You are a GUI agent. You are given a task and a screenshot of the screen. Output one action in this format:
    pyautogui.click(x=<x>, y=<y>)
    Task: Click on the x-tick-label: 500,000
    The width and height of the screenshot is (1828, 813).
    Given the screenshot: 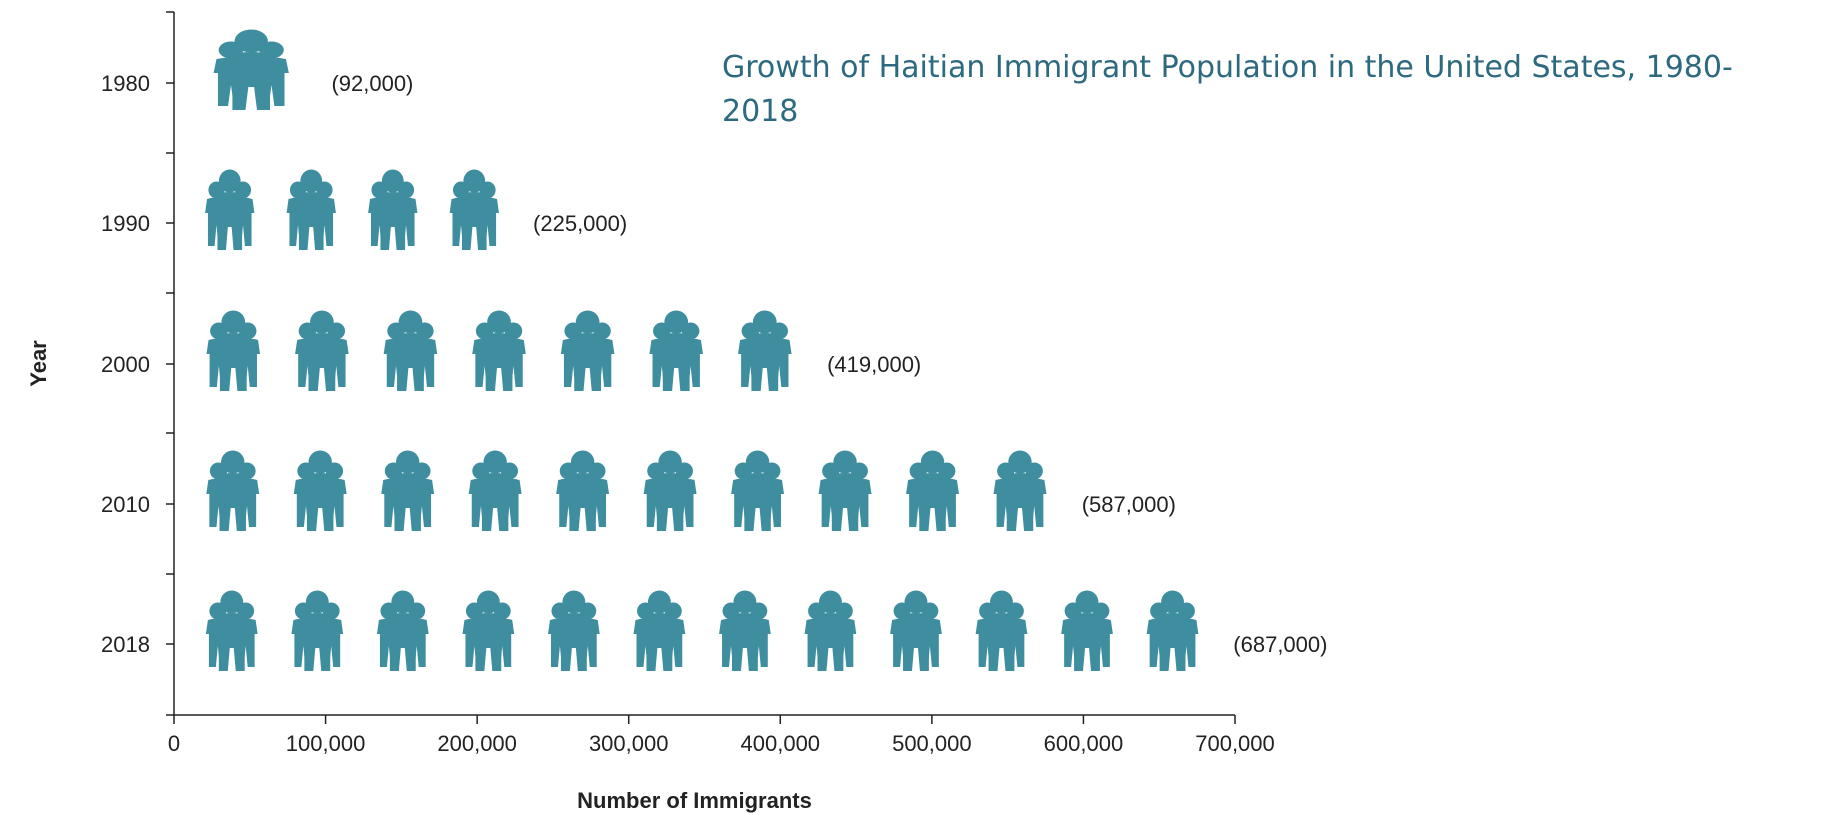 What is the action you would take?
    pyautogui.click(x=932, y=743)
    